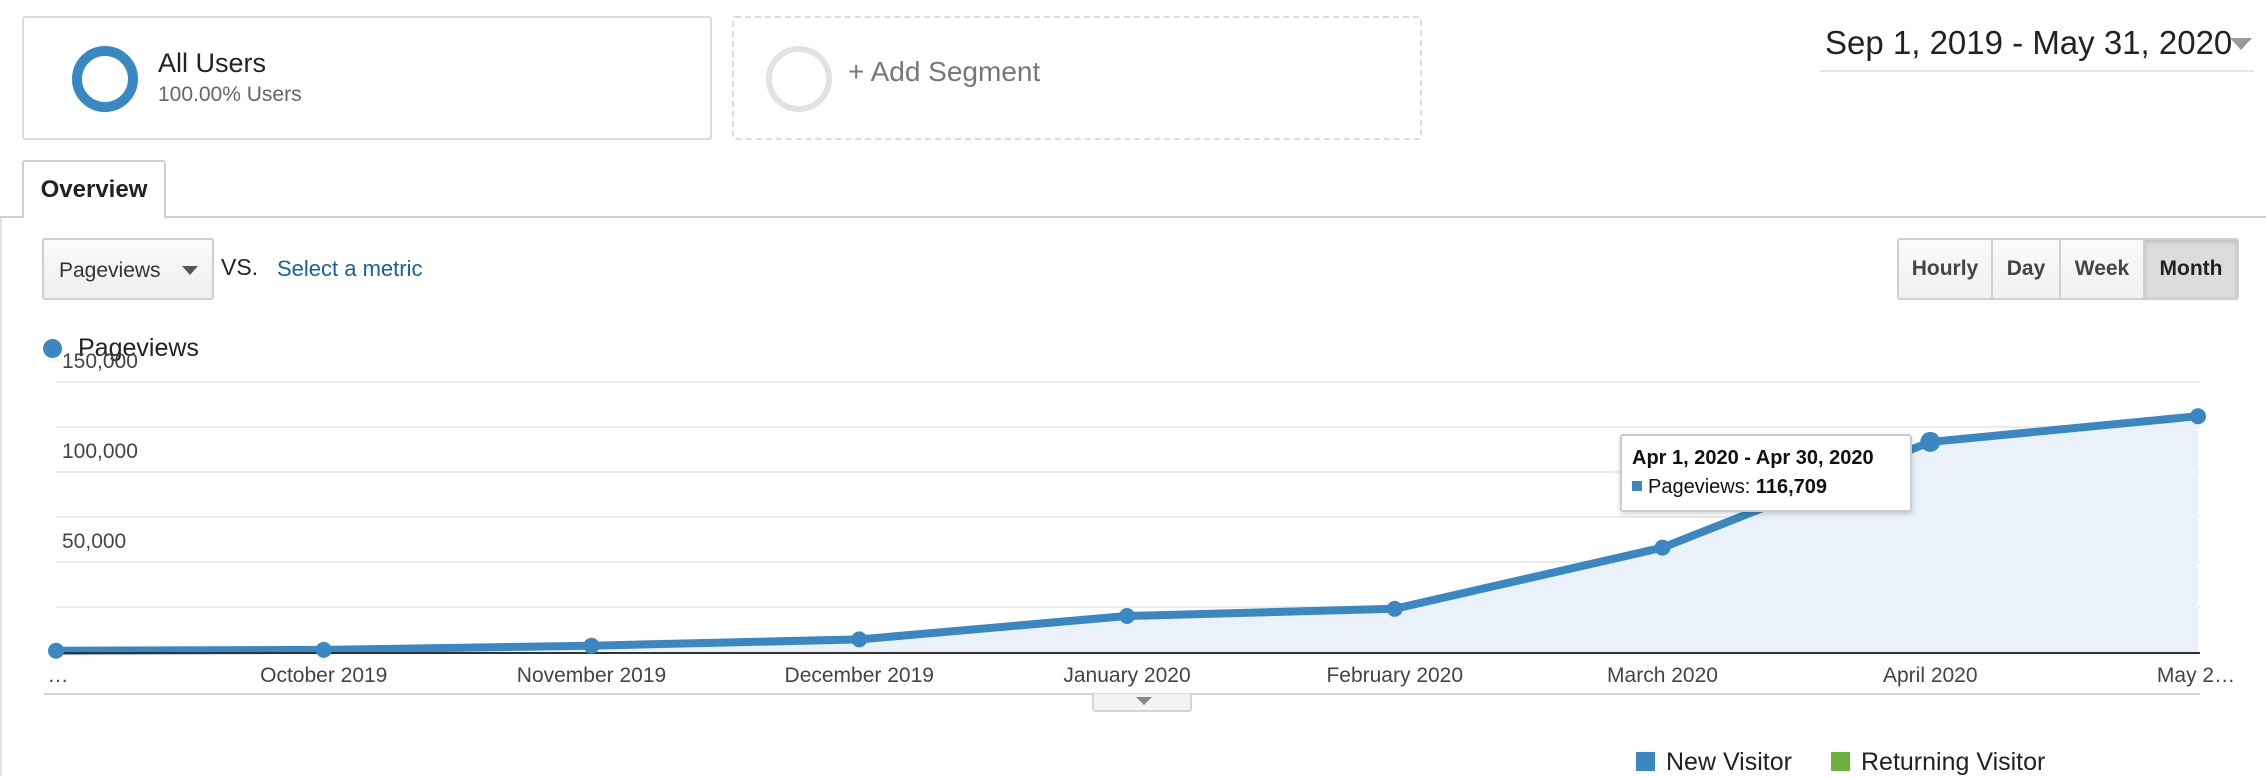  I want to click on hourly-button: Hourly, so click(1945, 269).